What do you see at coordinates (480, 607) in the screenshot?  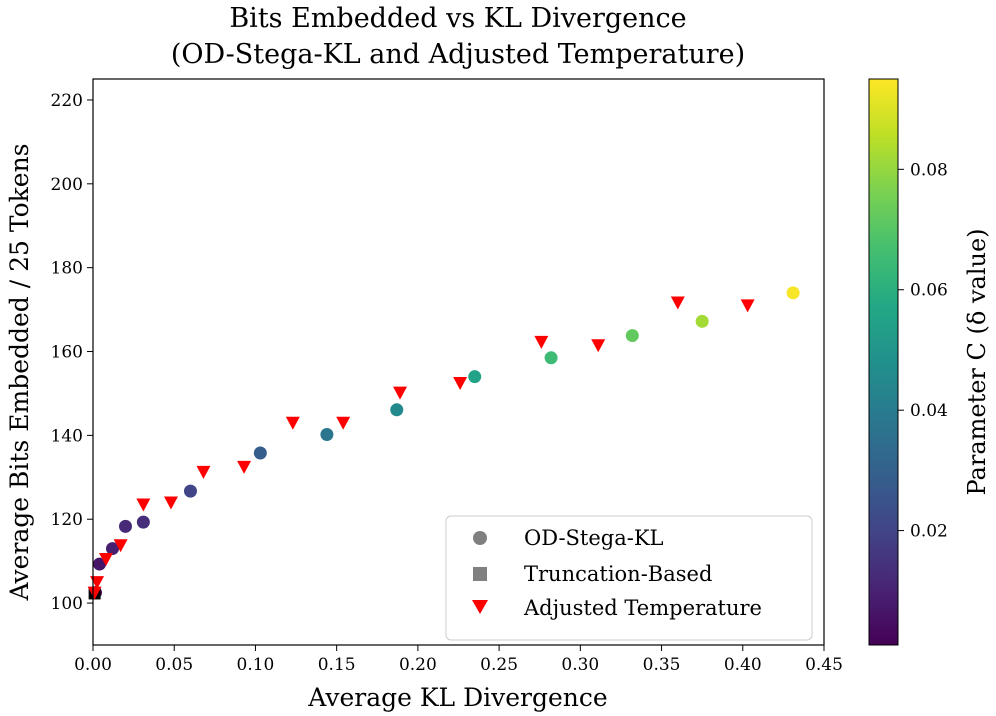 I see `legend-marker-adjusted-temperature` at bounding box center [480, 607].